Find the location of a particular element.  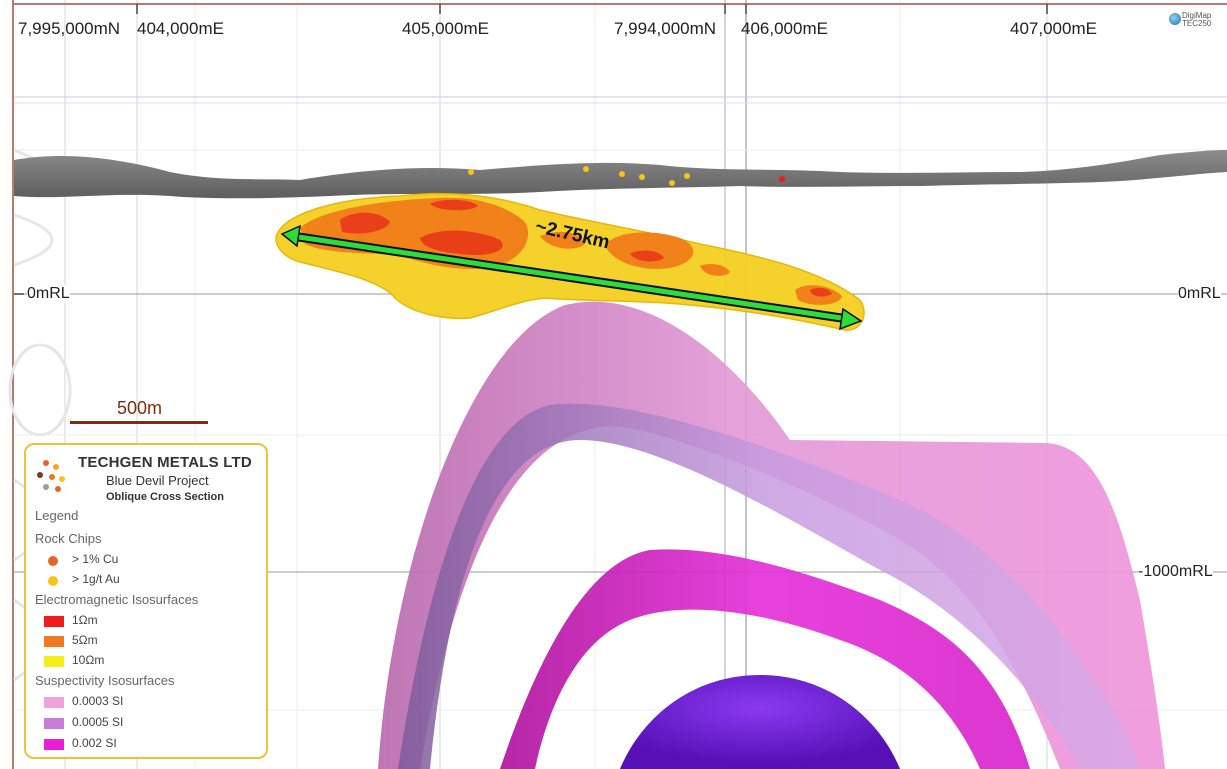

legend-swatch-cu is located at coordinates (53, 561).